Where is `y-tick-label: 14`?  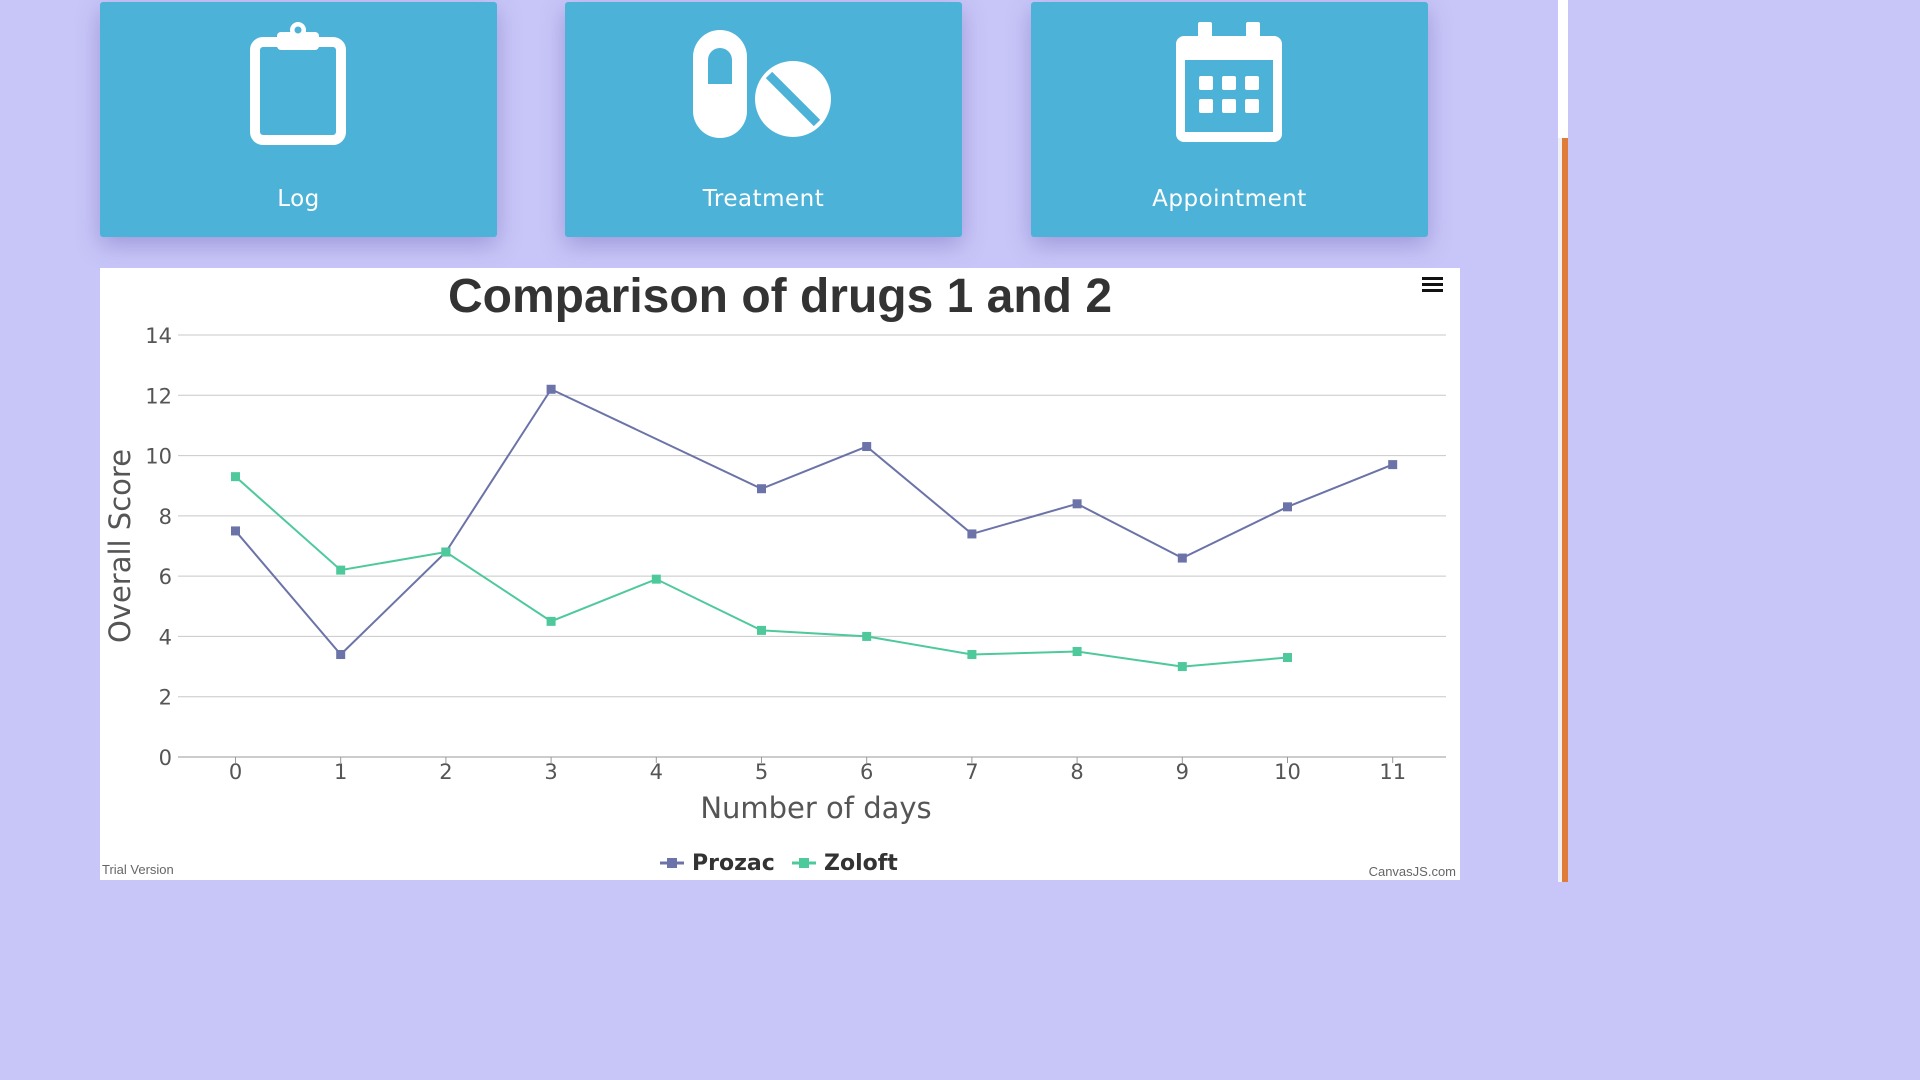
y-tick-label: 14 is located at coordinates (158, 336).